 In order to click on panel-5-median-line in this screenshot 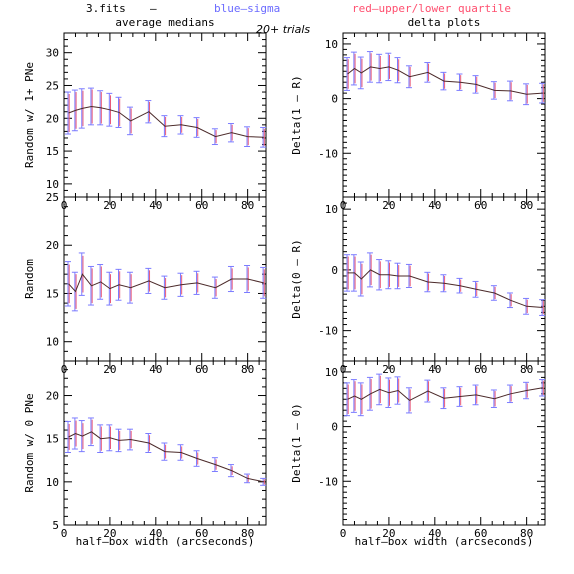, I will do `click(166, 457)`.